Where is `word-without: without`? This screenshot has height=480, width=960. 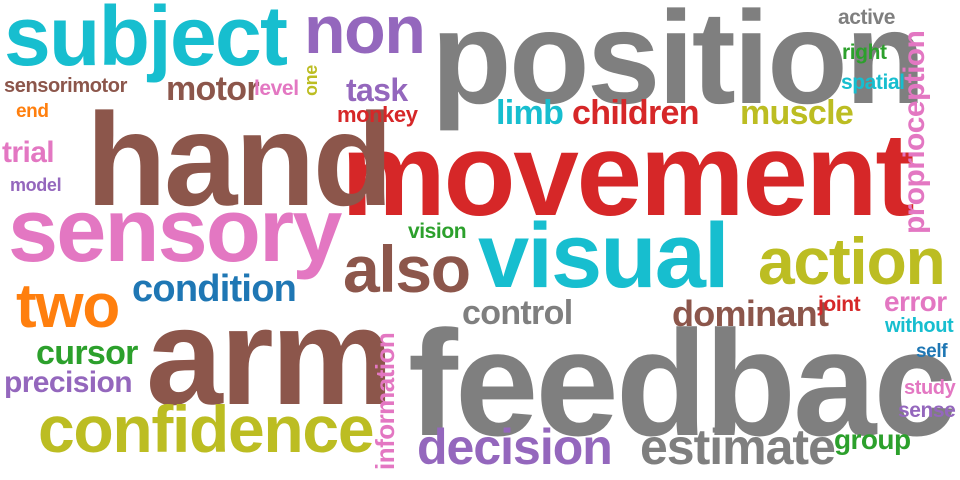
word-without: without is located at coordinates (919, 326).